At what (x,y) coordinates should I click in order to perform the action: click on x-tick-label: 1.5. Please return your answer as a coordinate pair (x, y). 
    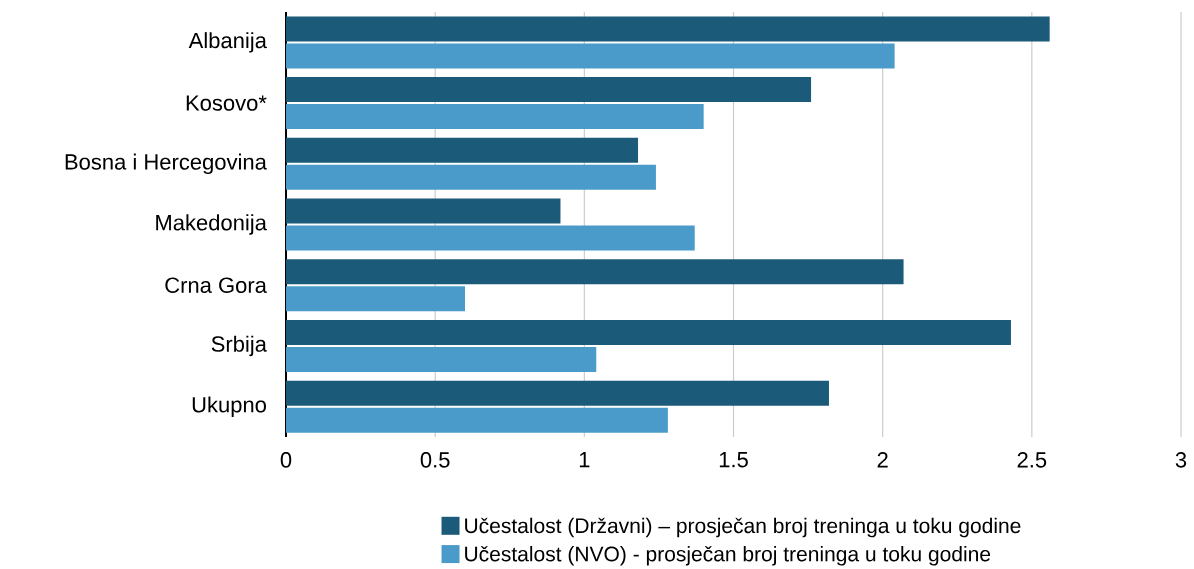
    Looking at the image, I should click on (733, 460).